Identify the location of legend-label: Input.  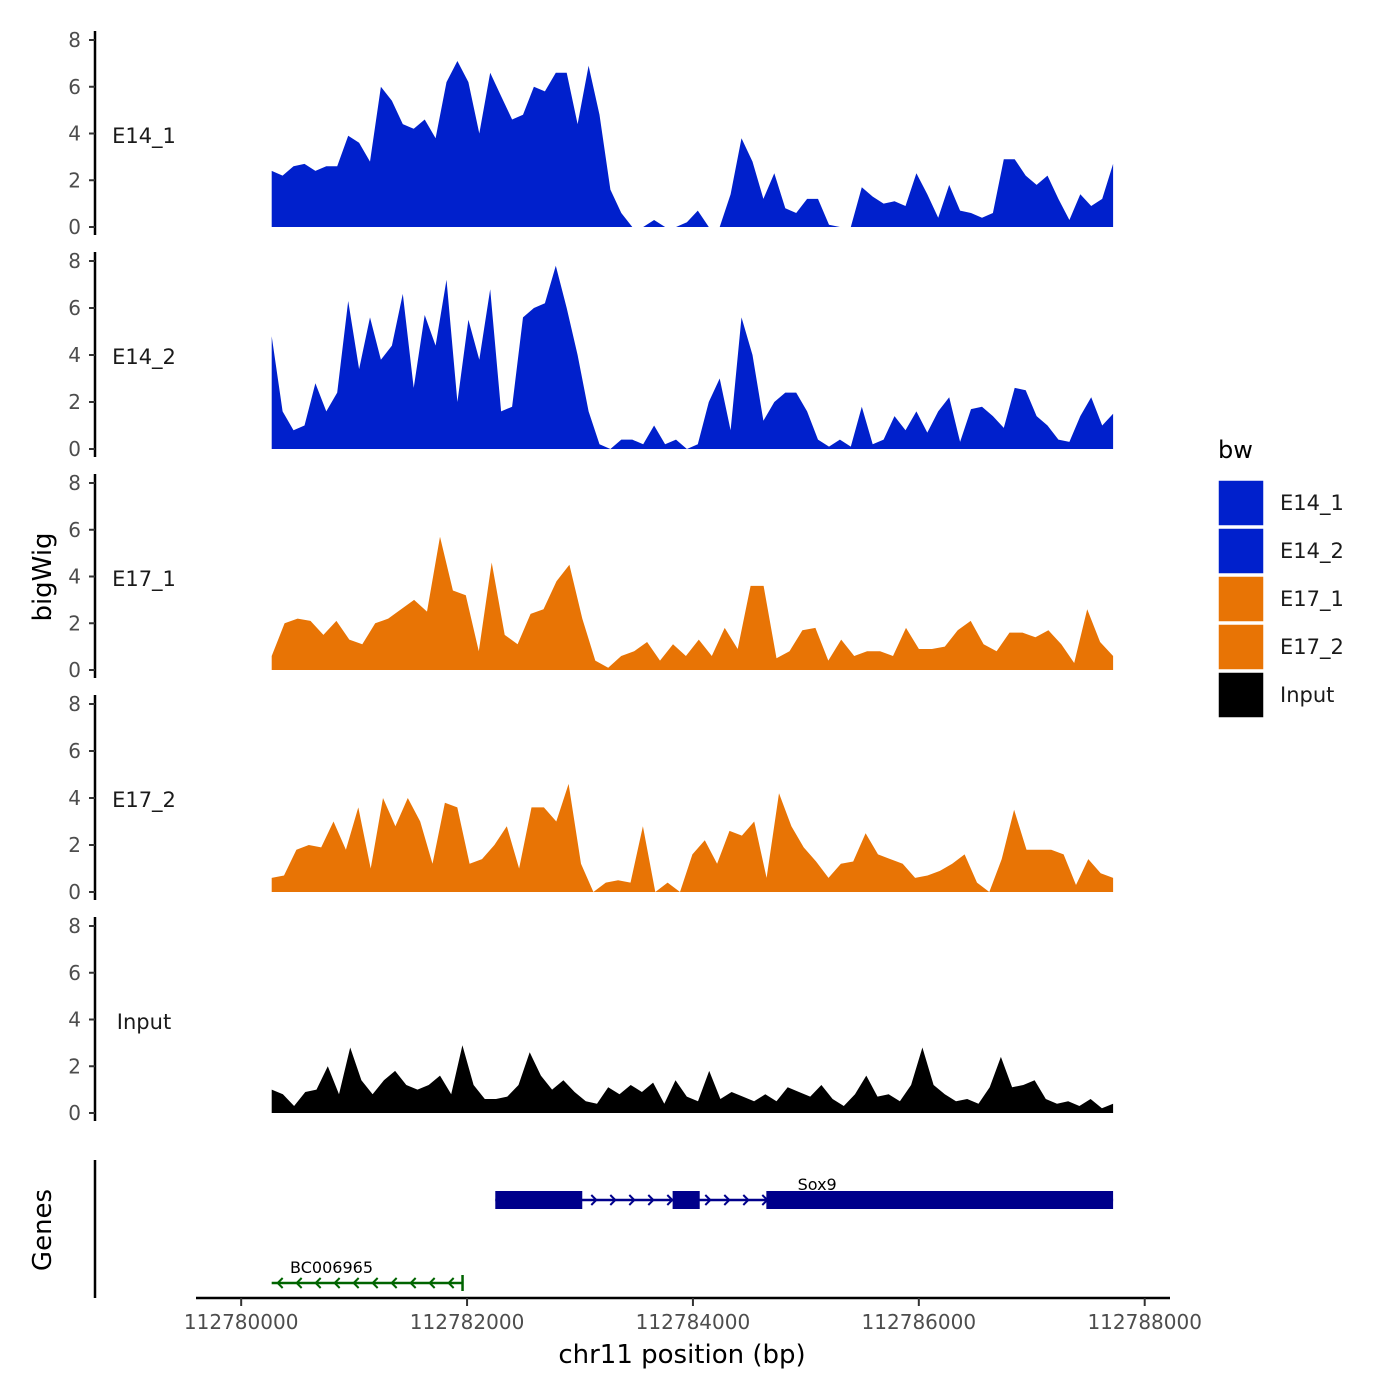
(1307, 695).